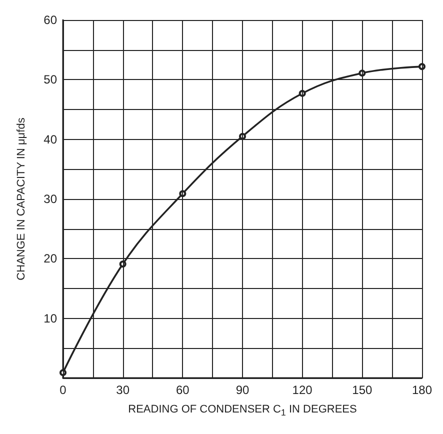  I want to click on y-tick-label: 10, so click(51, 318).